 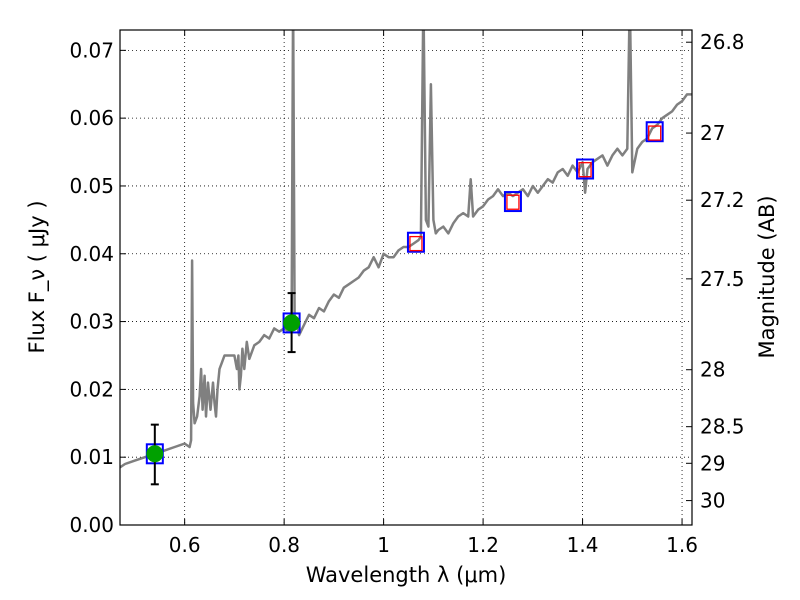 I want to click on y-tick-label: 0.06, so click(x=91, y=118).